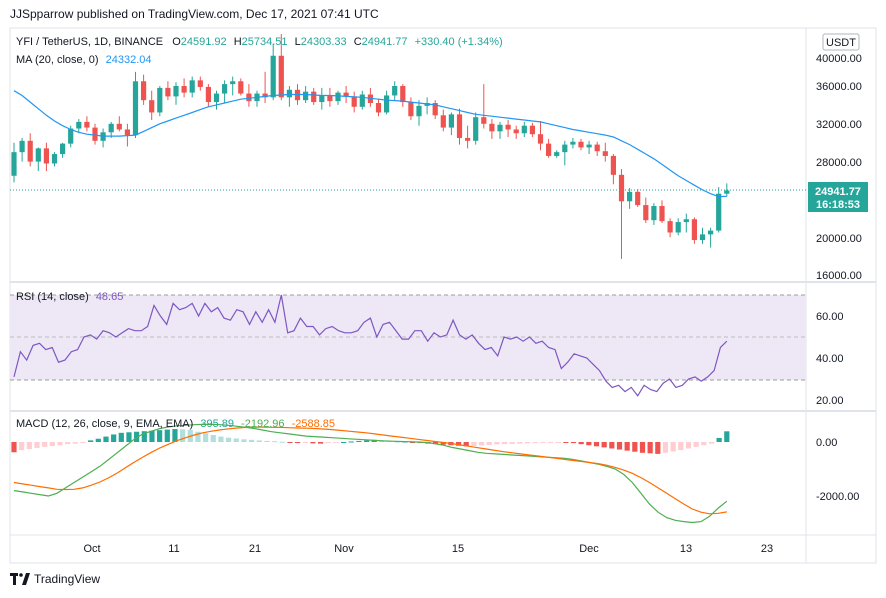 The height and width of the screenshot is (598, 886). I want to click on legend-high: 25734.51, so click(265, 42).